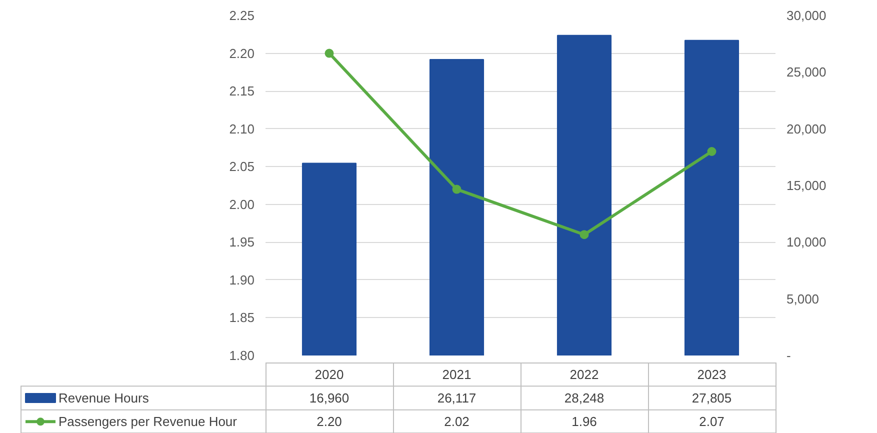 This screenshot has width=877, height=433. What do you see at coordinates (806, 15) in the screenshot?
I see `y2-tick-label: 30,000` at bounding box center [806, 15].